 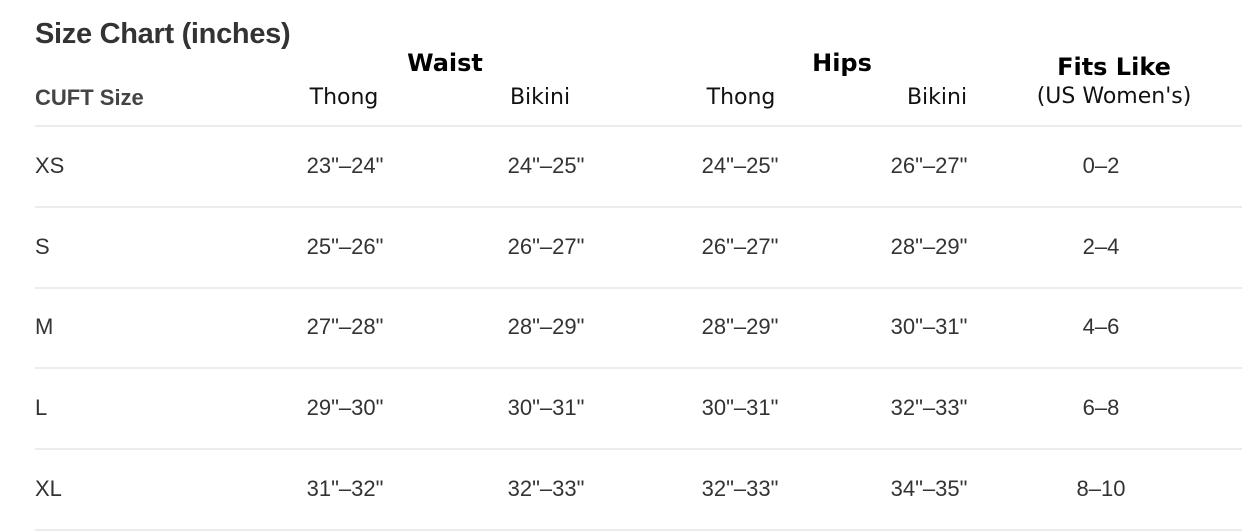 I want to click on cell-waist-bikini: 30"–31", so click(x=546, y=408).